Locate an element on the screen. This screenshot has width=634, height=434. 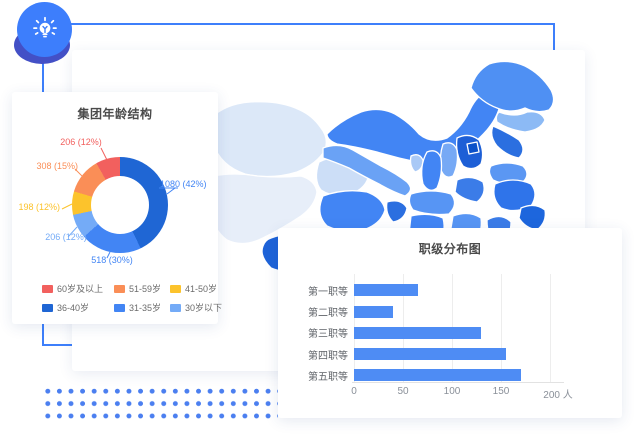
connector-line-top is located at coordinates (313, 37).